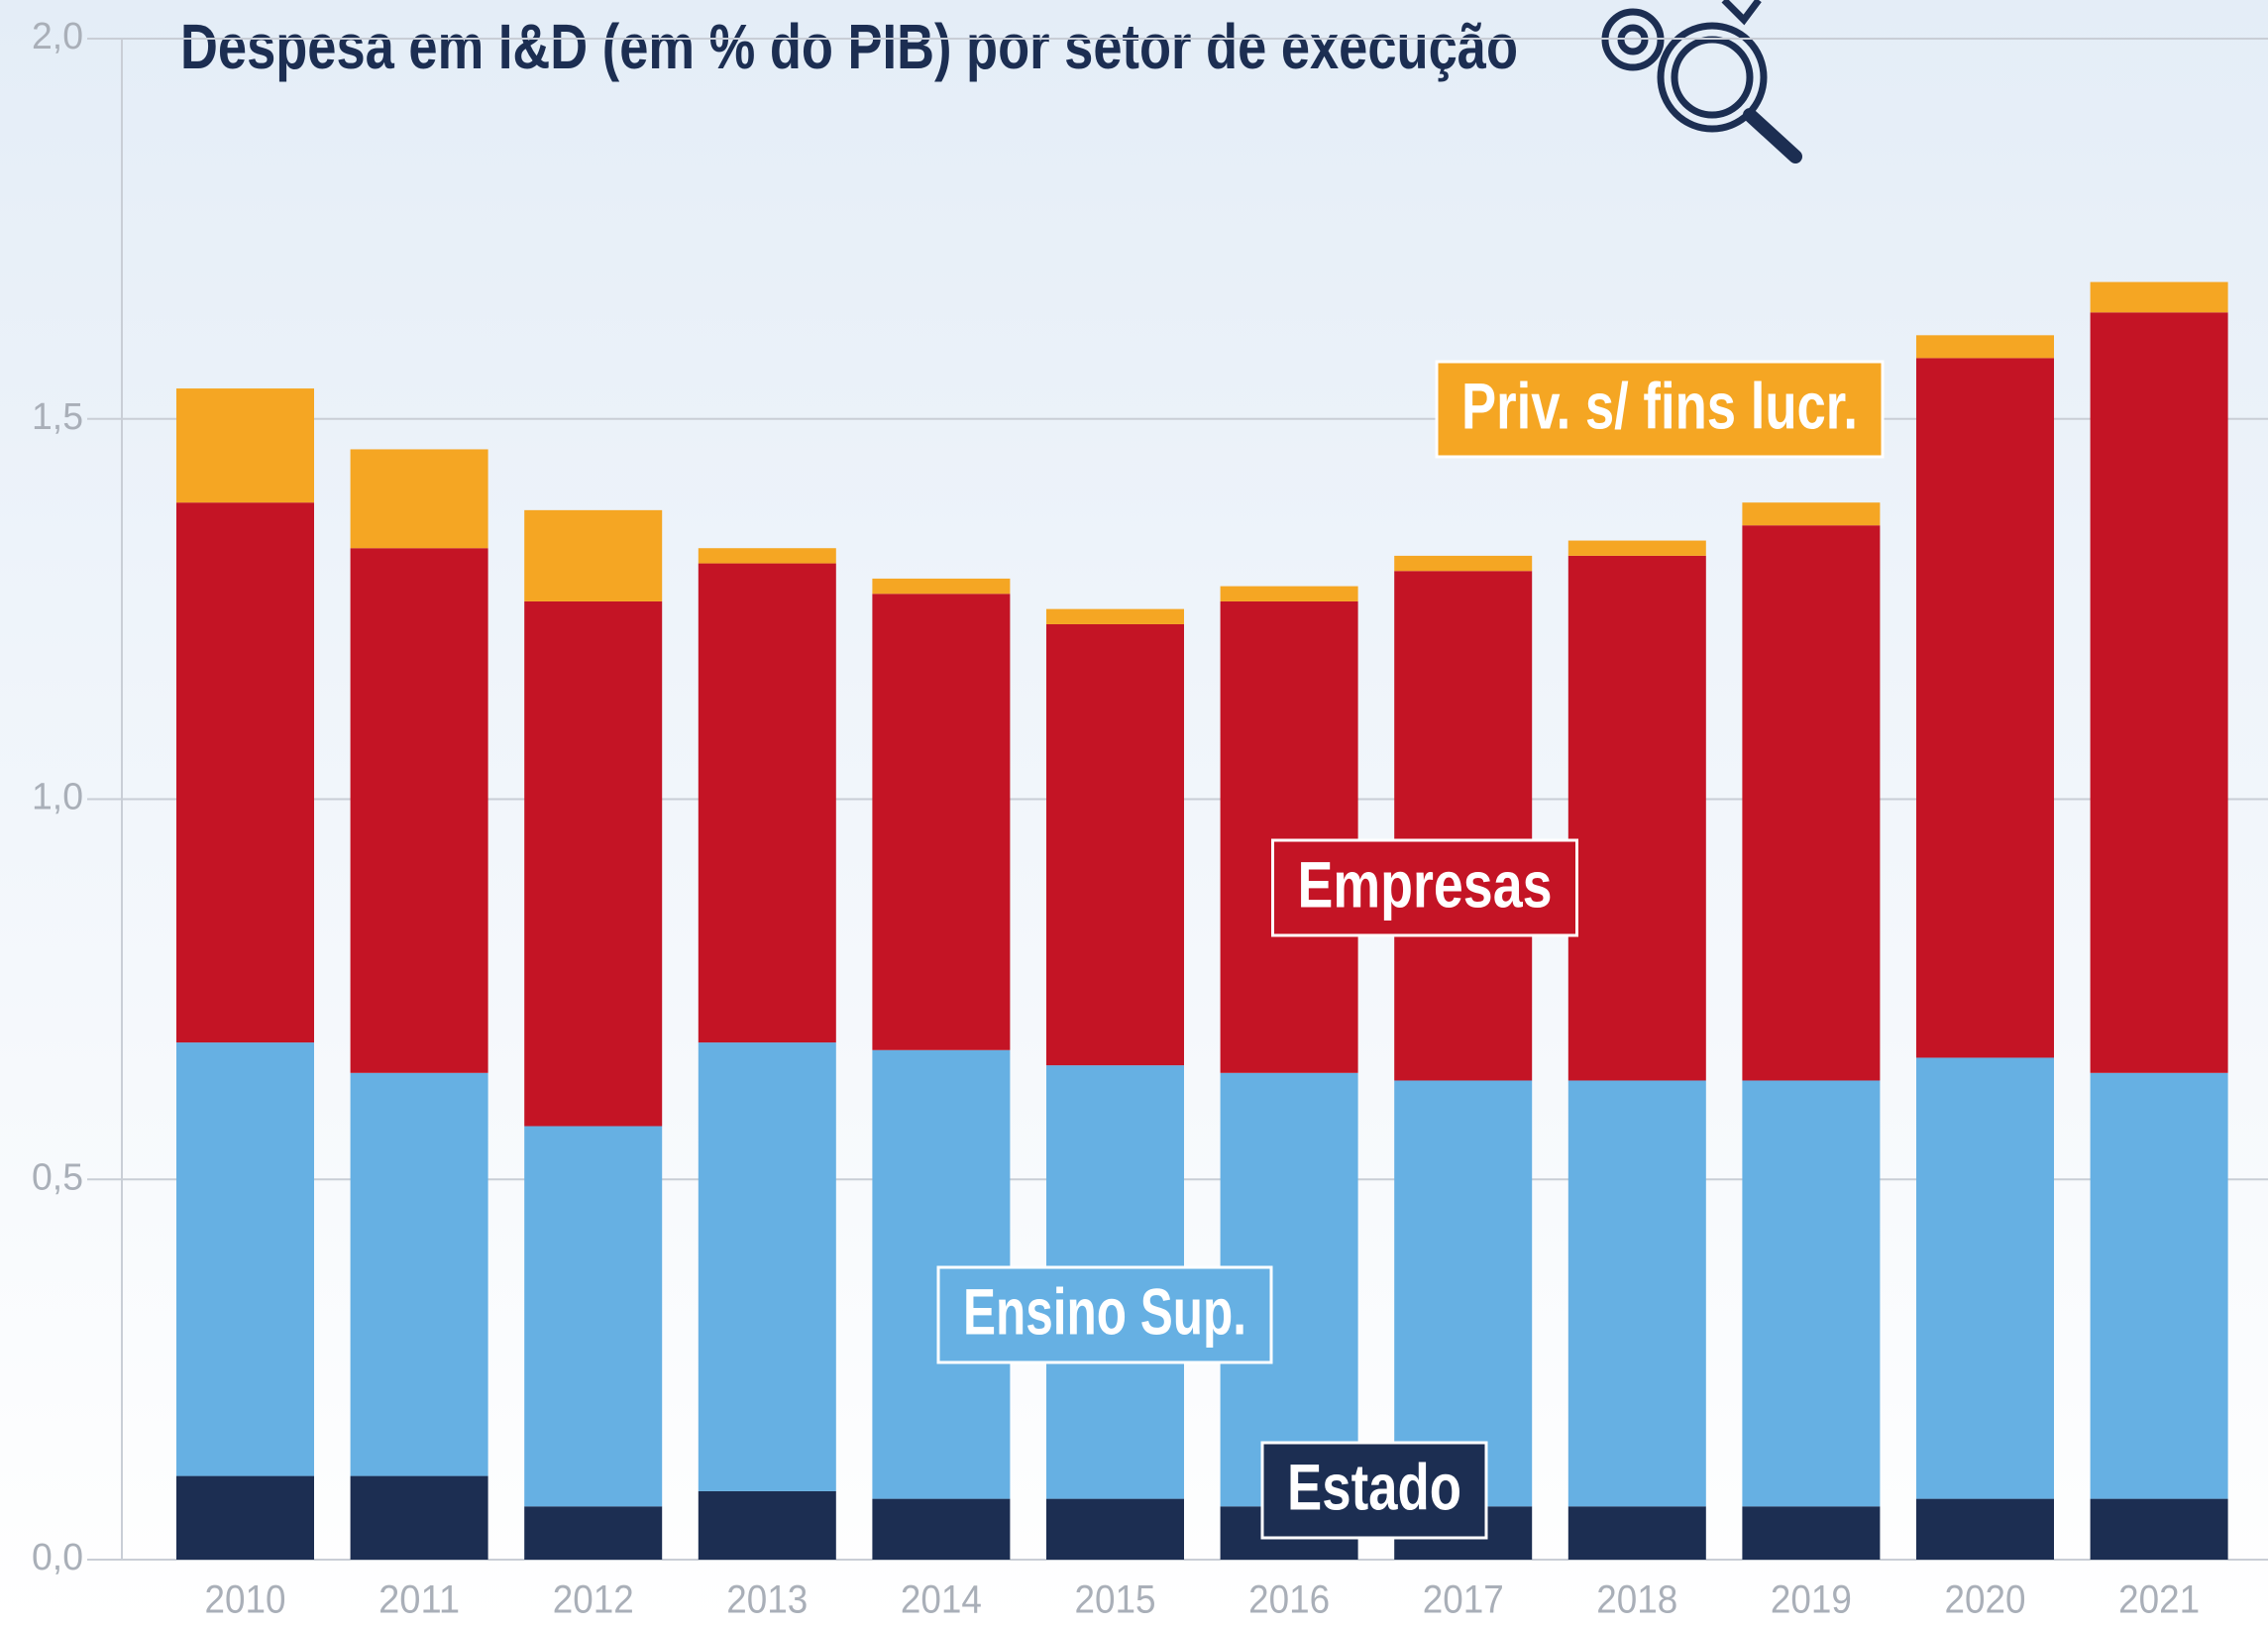 The image size is (2268, 1628). What do you see at coordinates (1812, 1600) in the screenshot?
I see `x-tick-label: 2019` at bounding box center [1812, 1600].